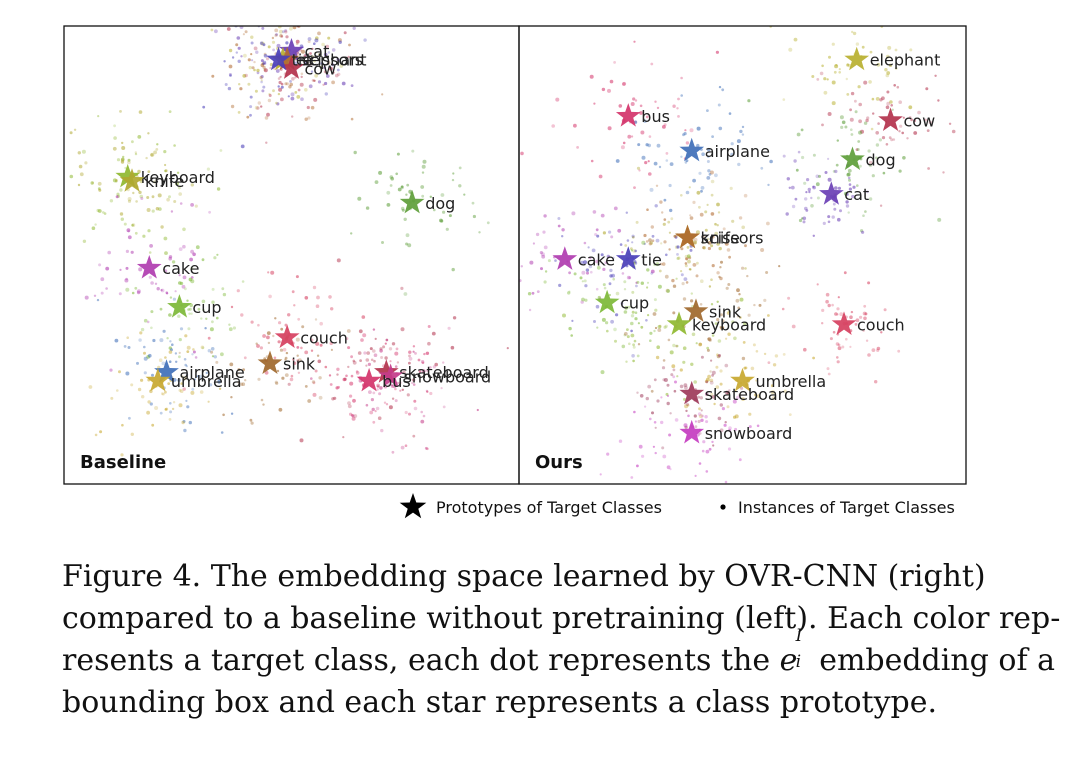  What do you see at coordinates (881, 160) in the screenshot?
I see `prototype-label-dog: dog` at bounding box center [881, 160].